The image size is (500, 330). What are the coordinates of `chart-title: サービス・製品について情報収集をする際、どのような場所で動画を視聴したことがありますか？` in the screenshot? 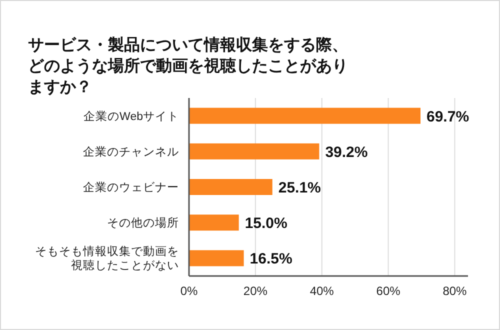 It's located at (188, 66).